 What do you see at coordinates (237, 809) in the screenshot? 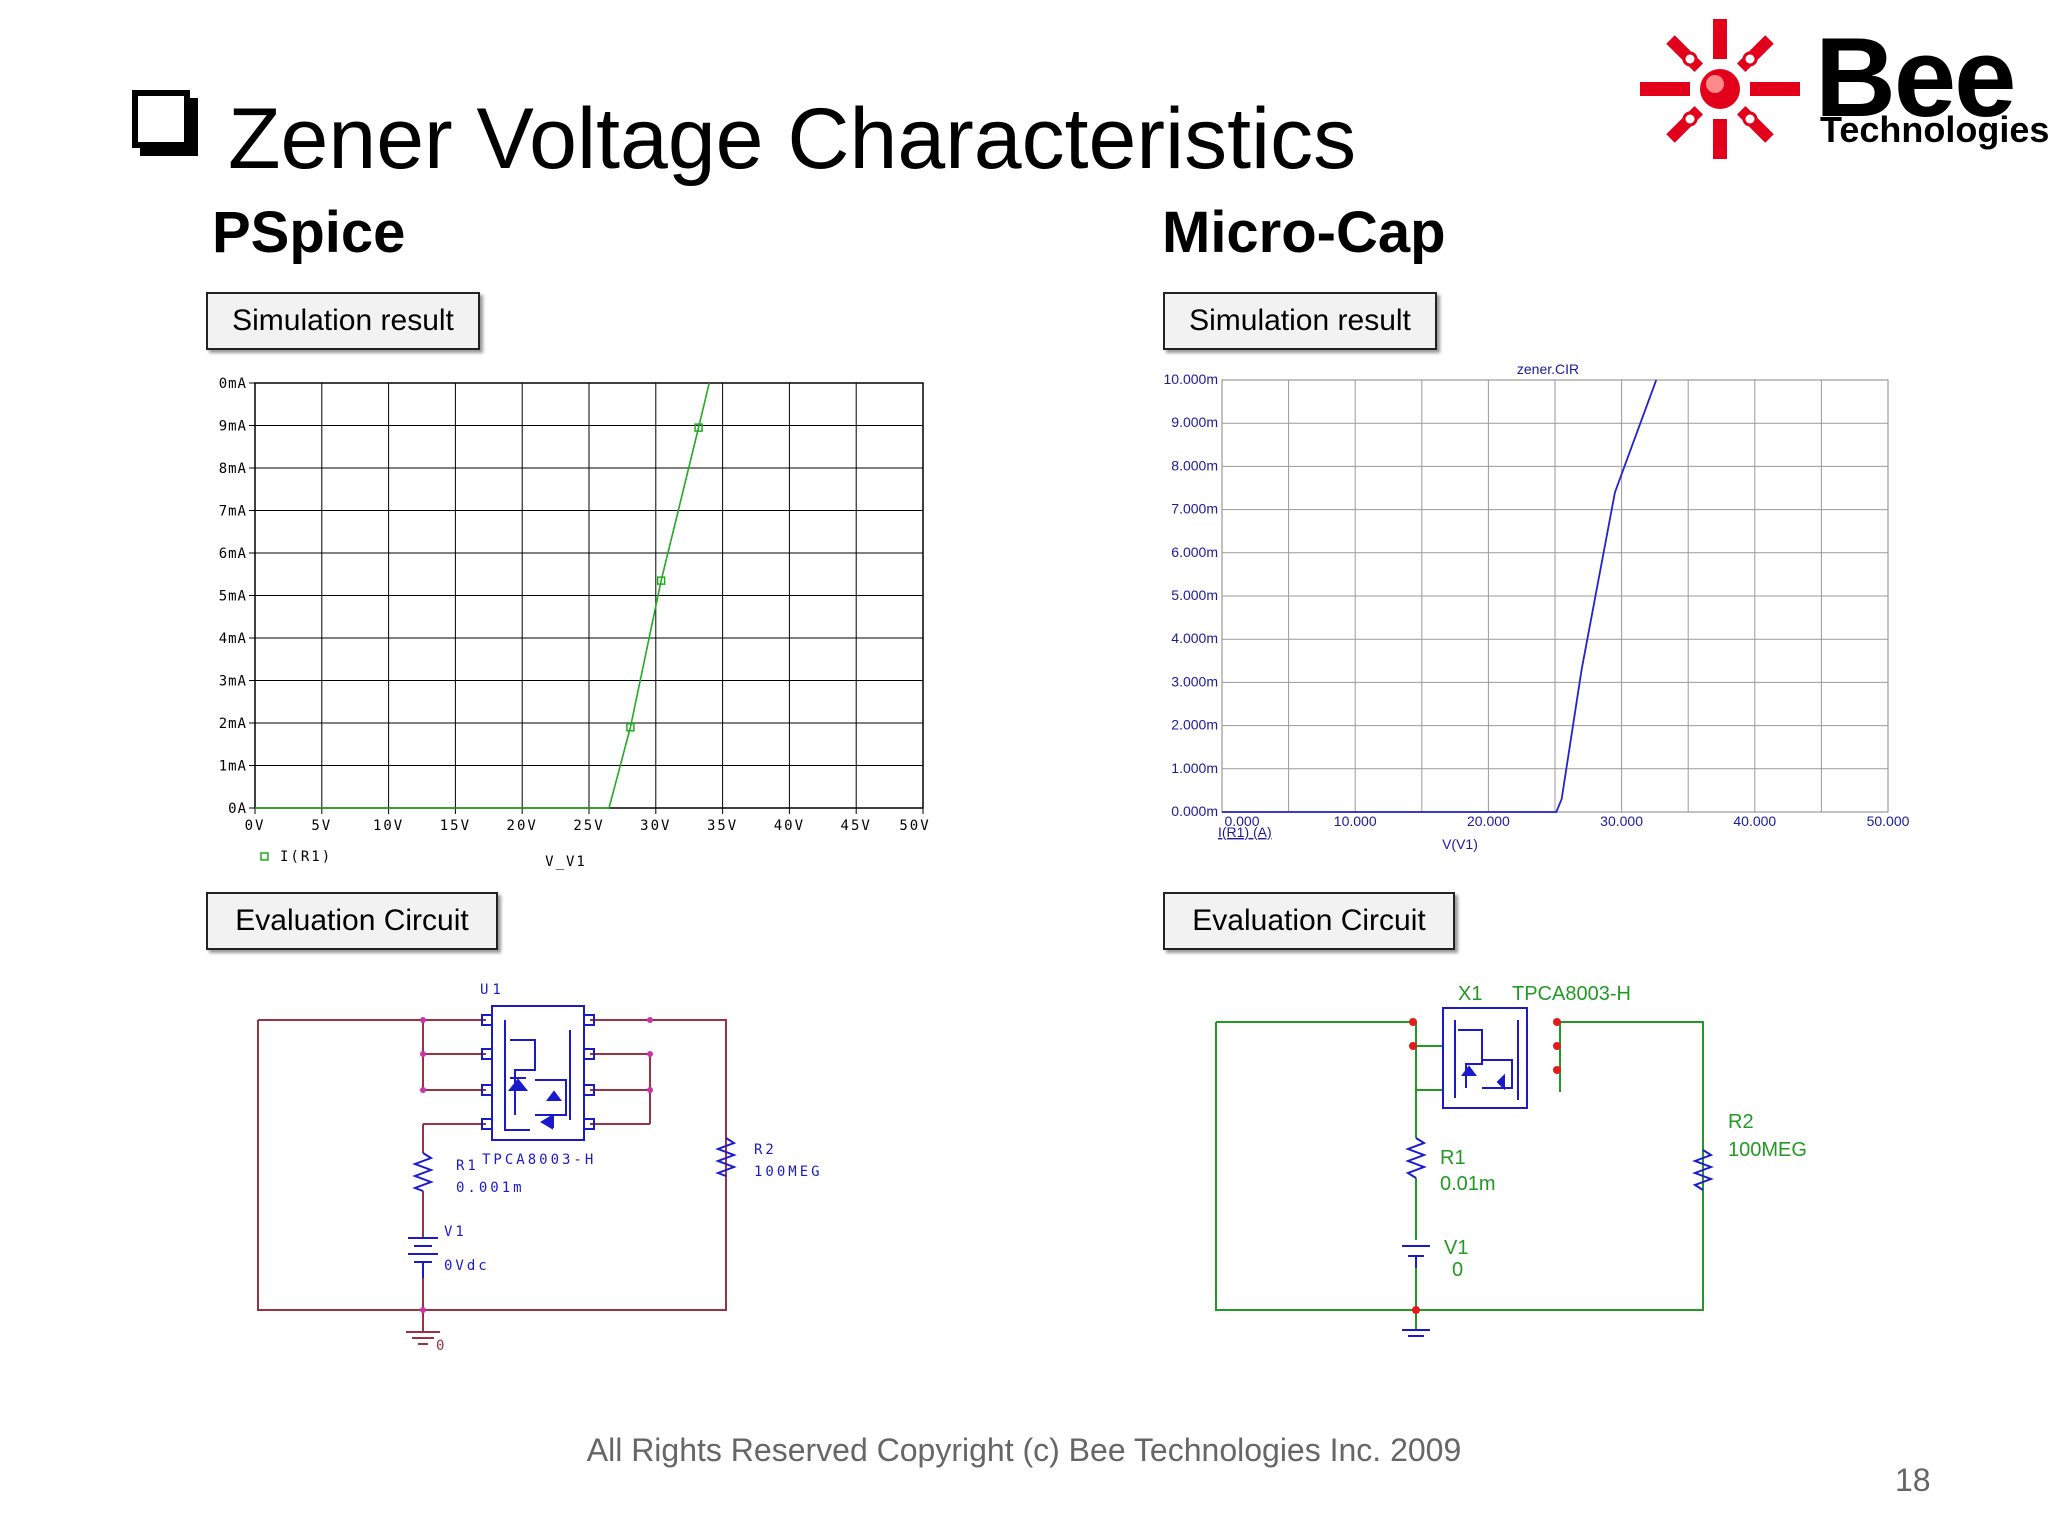
I see `pspice-y-tick-label: 0A` at bounding box center [237, 809].